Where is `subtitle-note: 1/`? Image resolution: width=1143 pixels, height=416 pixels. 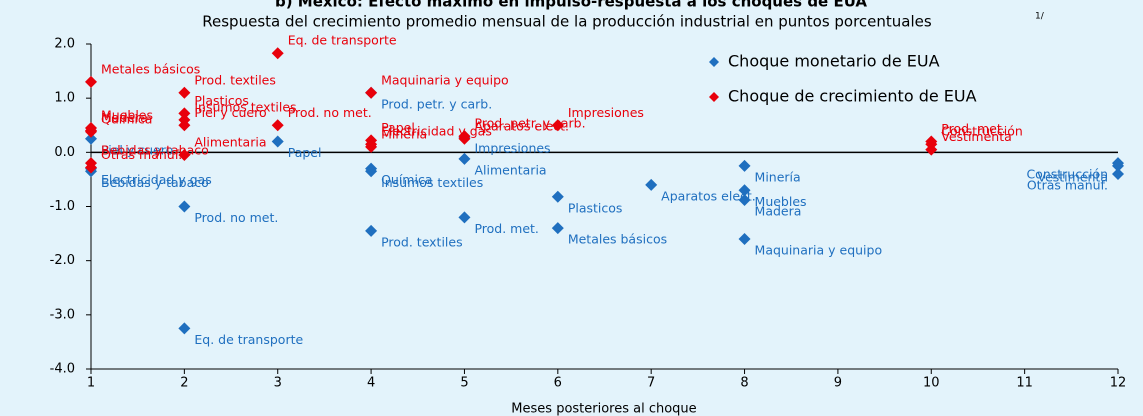
subtitle-note: 1/ is located at coordinates (1040, 17).